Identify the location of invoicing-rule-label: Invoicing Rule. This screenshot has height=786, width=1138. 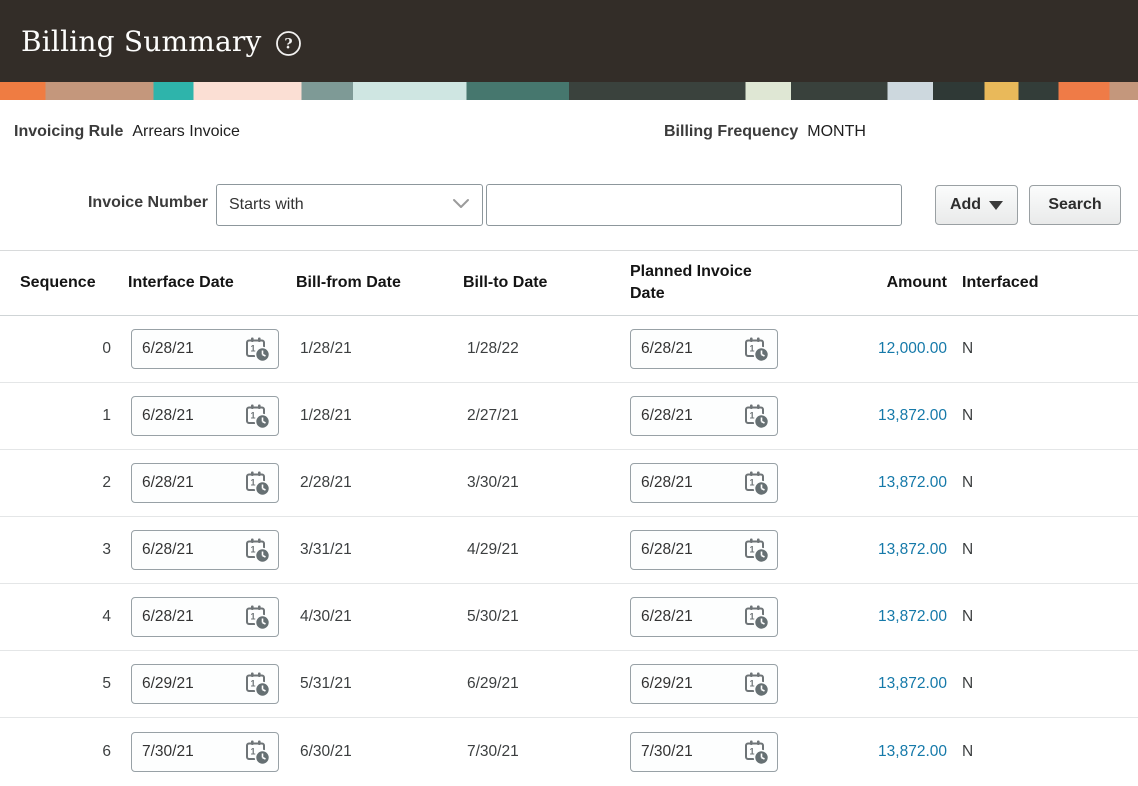
(69, 131).